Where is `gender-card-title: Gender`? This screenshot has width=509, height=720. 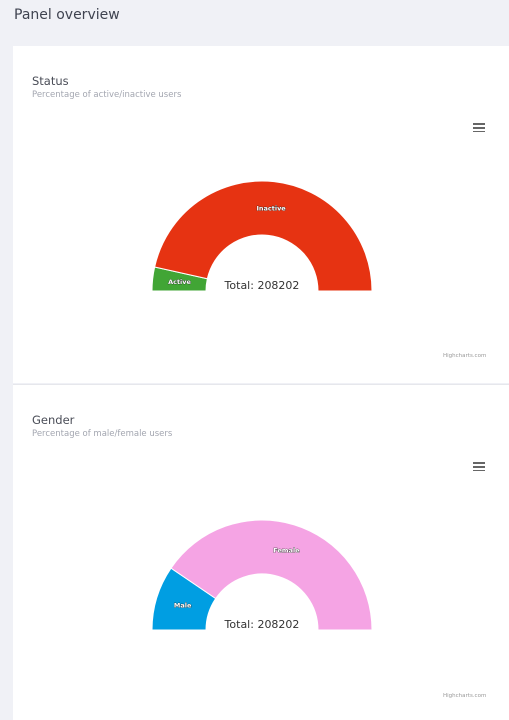
gender-card-title: Gender is located at coordinates (53, 420).